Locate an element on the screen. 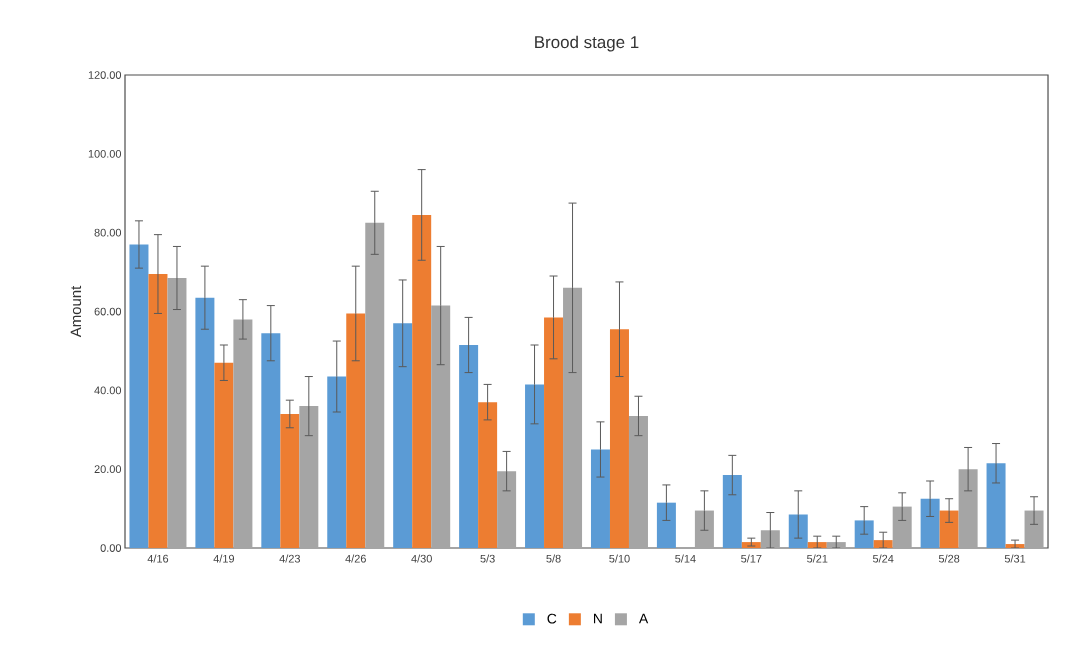 Image resolution: width=1091 pixels, height=659 pixels. x-tick-label: 4/26 is located at coordinates (355, 558).